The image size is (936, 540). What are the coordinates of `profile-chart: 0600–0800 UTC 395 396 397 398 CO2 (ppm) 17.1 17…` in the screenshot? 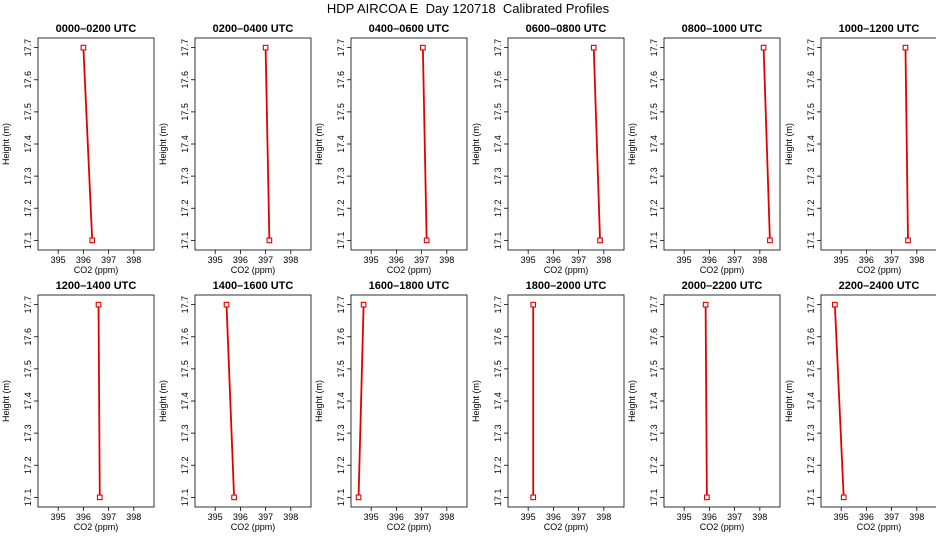 It's located at (548, 149).